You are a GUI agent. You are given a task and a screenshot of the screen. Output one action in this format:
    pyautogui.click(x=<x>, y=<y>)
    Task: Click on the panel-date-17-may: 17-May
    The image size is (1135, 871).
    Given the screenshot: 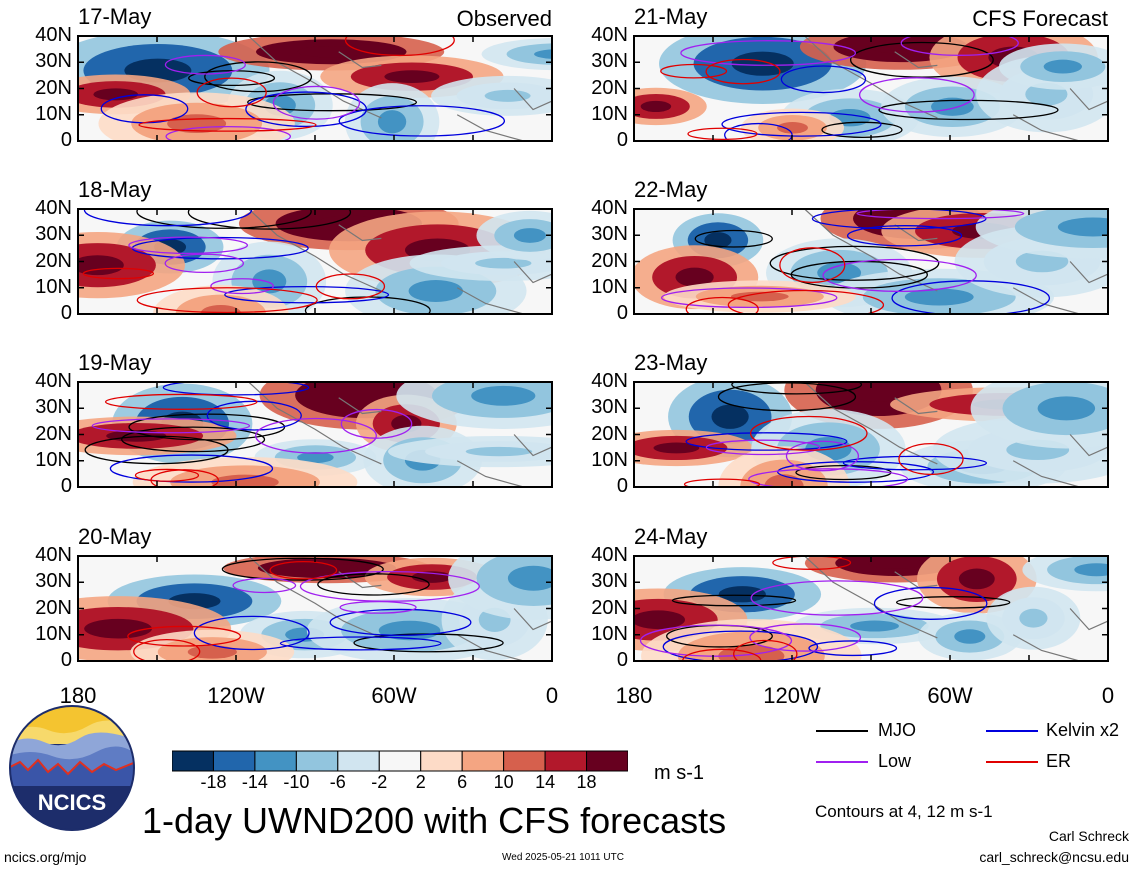 What is the action you would take?
    pyautogui.click(x=115, y=16)
    